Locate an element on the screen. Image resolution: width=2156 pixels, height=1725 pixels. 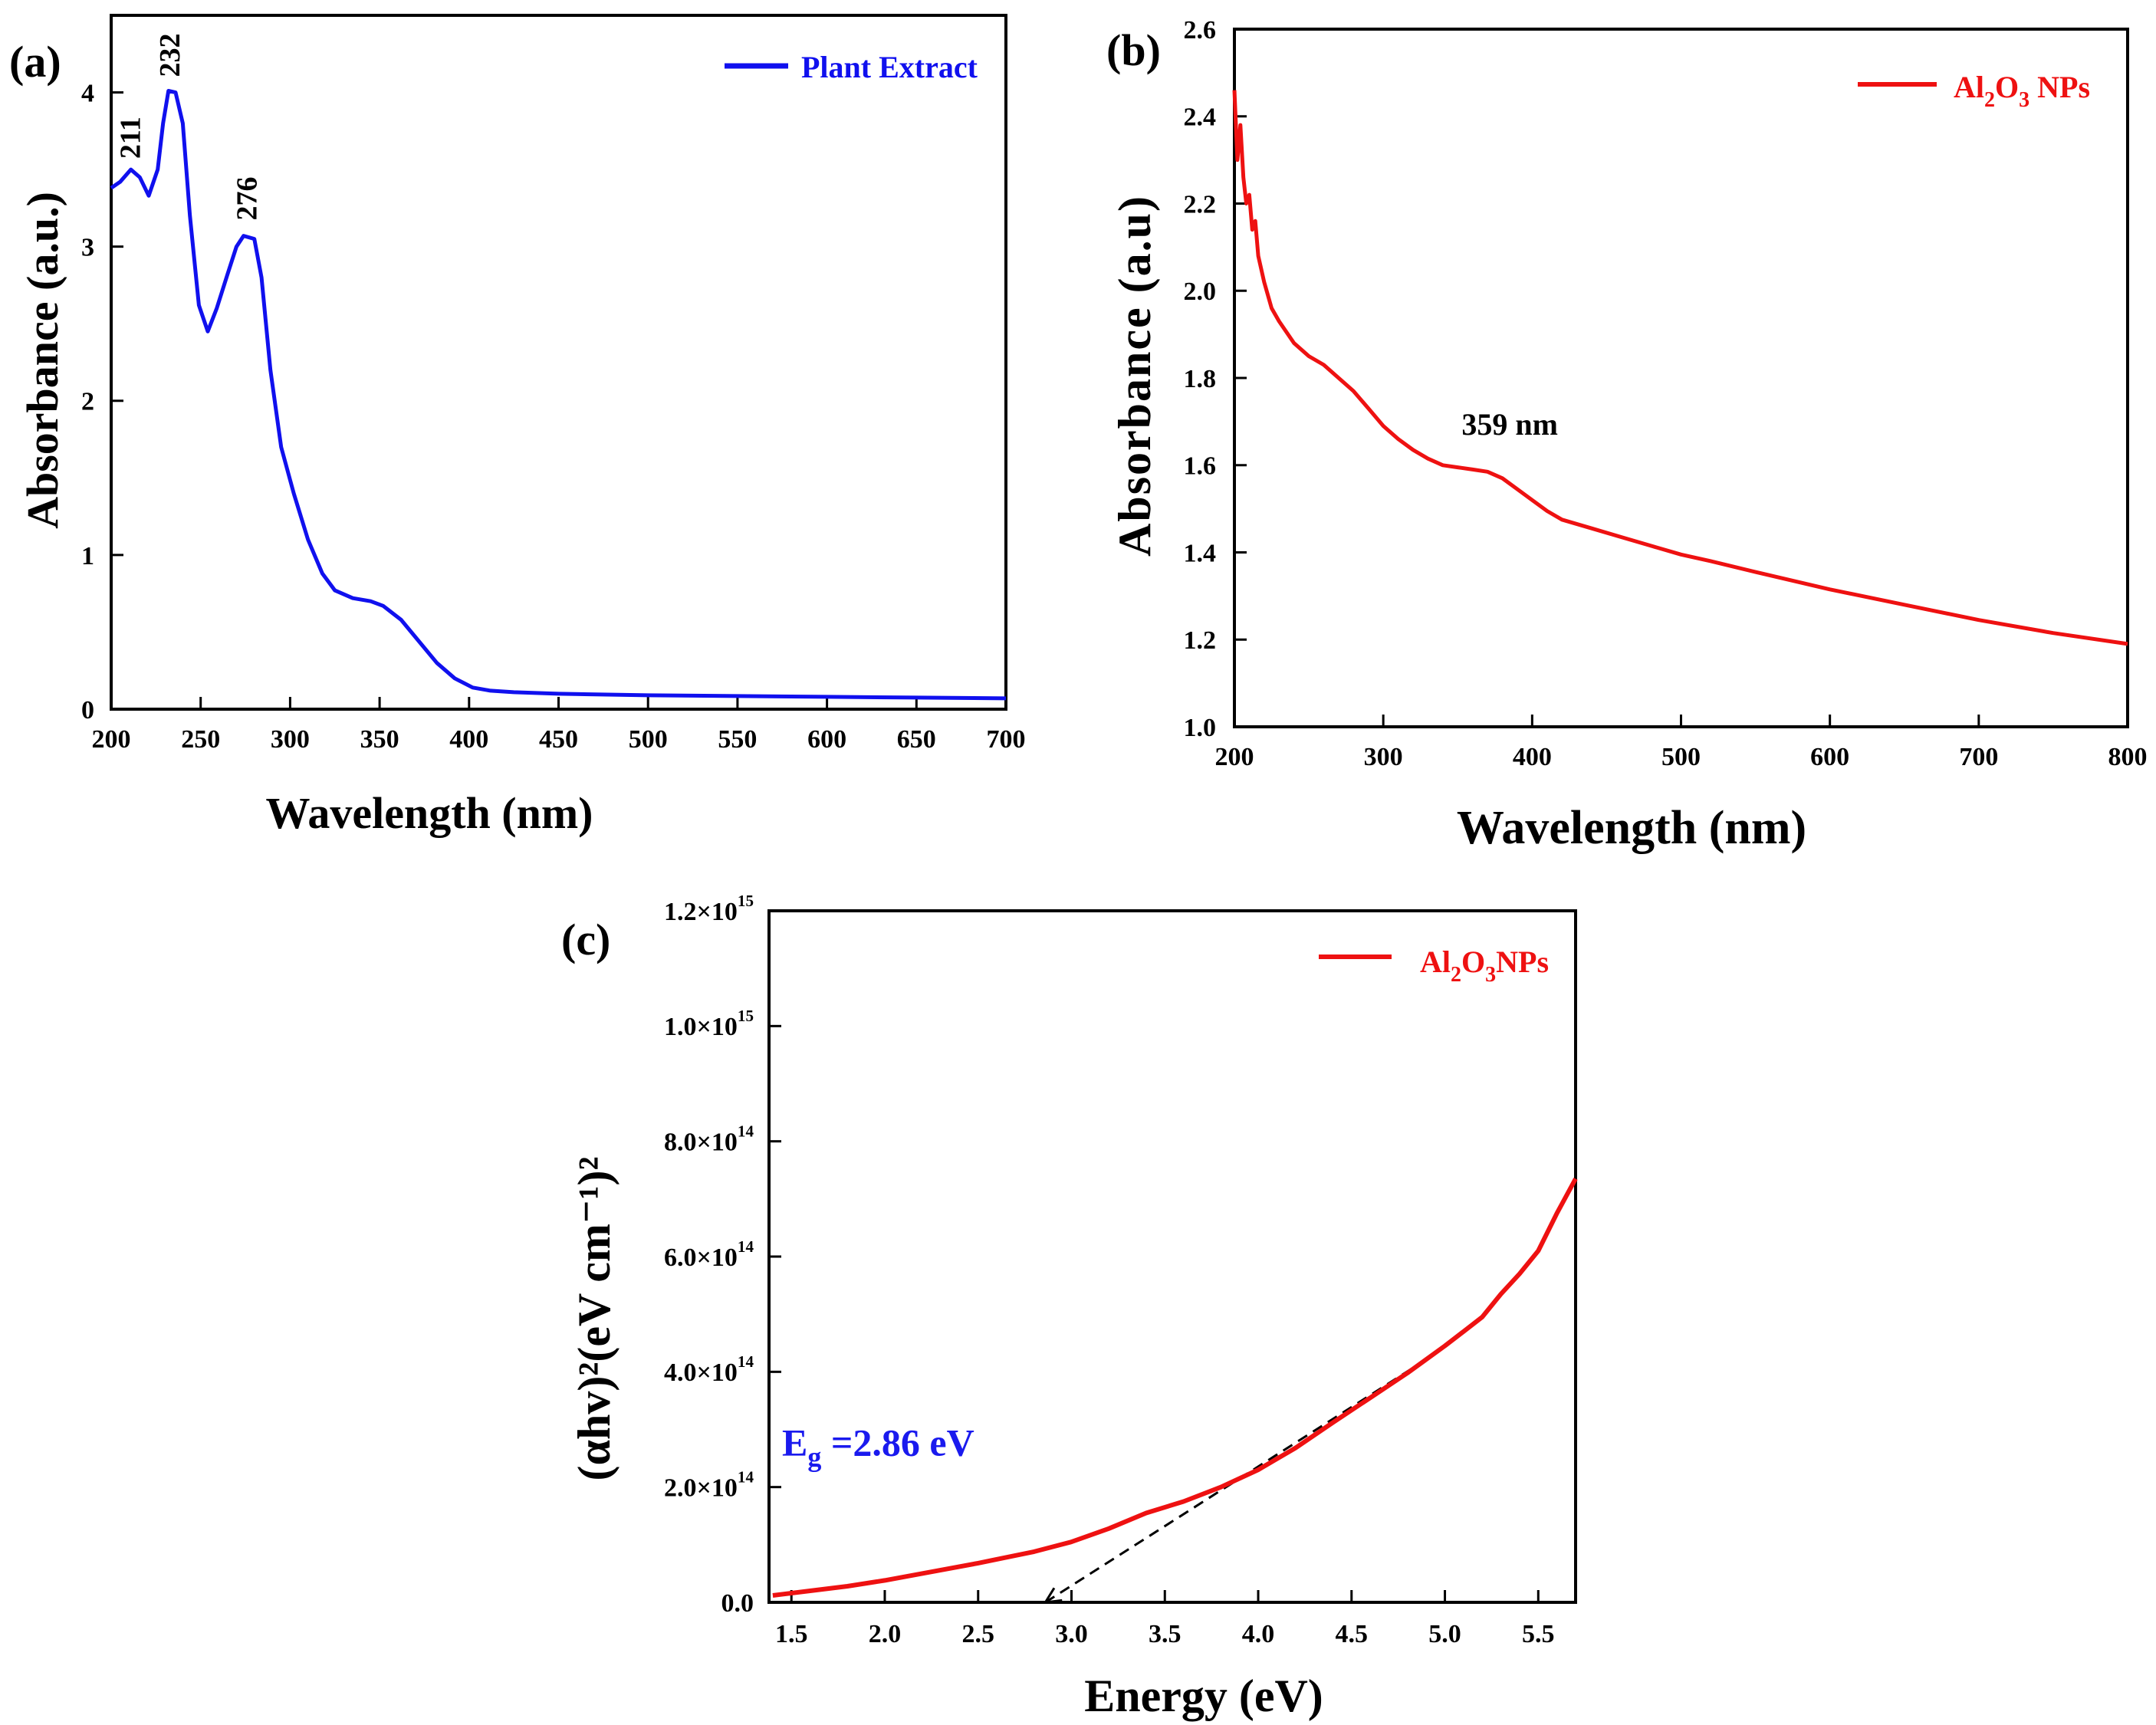
panel-a-legend: Plant Extract is located at coordinates (851, 67).